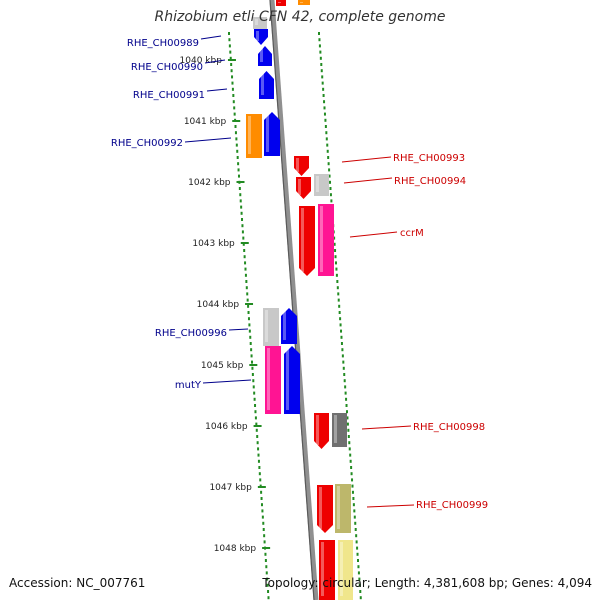 The height and width of the screenshot is (600, 600). Describe the element at coordinates (77, 583) in the screenshot. I see `accession-text: Accession: NC_007761` at that location.